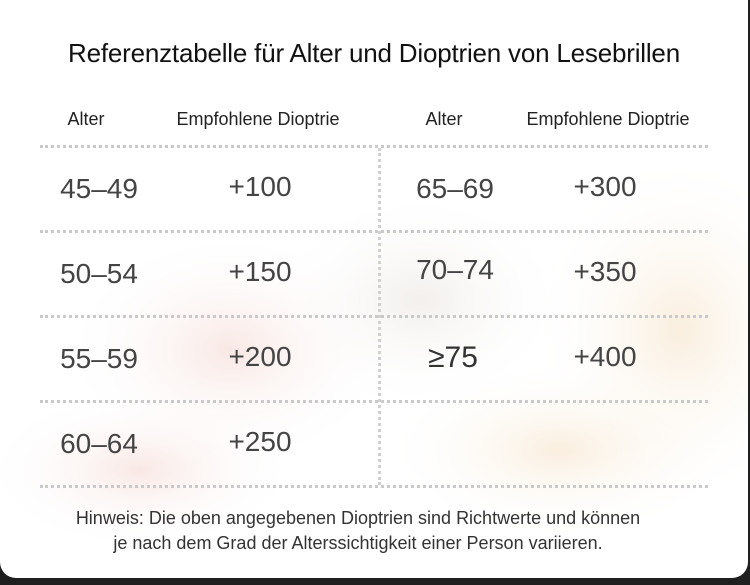  What do you see at coordinates (260, 441) in the screenshot?
I see `diopter-cell: +250` at bounding box center [260, 441].